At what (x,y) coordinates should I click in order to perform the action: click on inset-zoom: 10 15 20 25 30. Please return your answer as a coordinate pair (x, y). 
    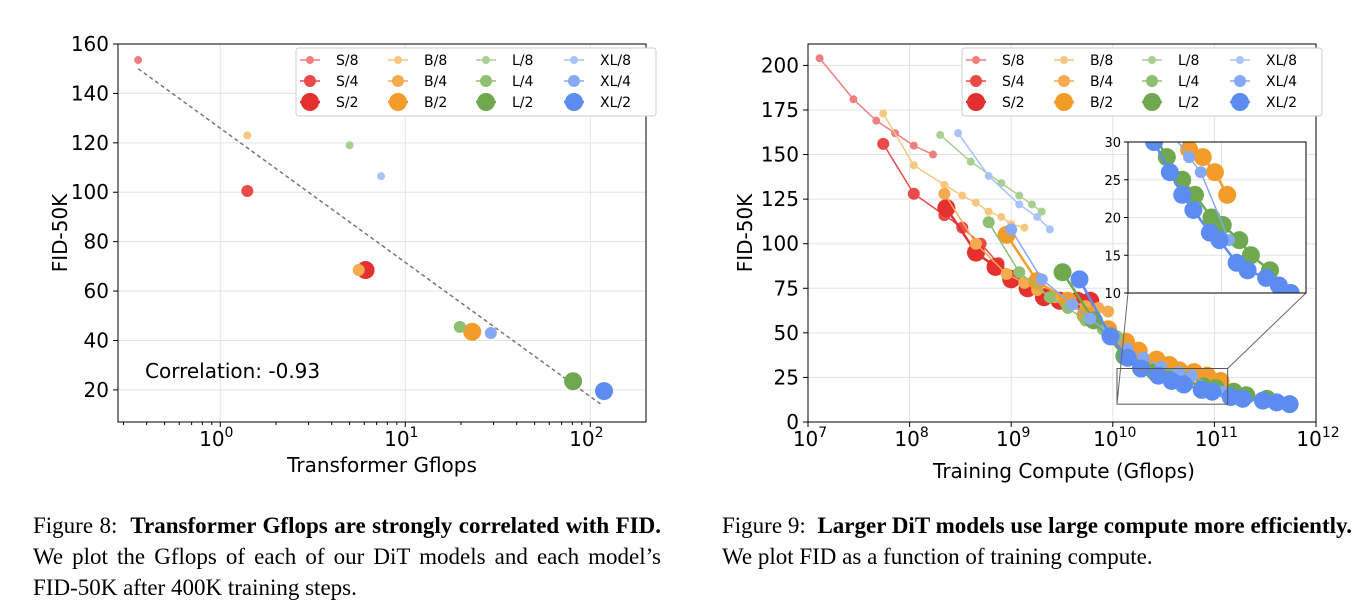
    Looking at the image, I should click on (1205, 210).